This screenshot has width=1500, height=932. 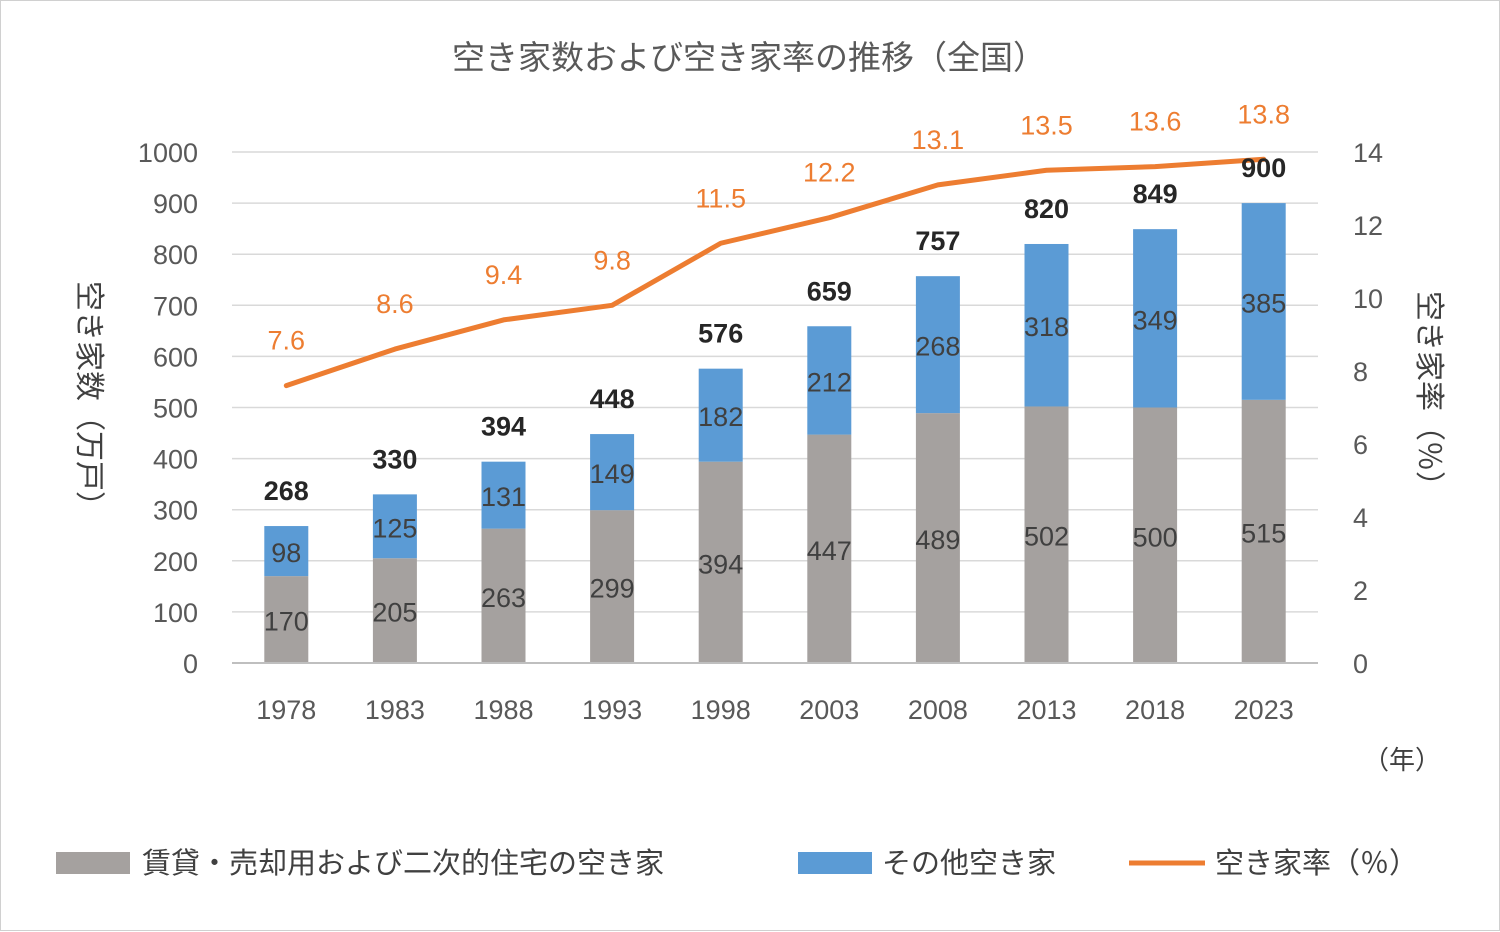 What do you see at coordinates (721, 710) in the screenshot?
I see `x-tick-label: 1998` at bounding box center [721, 710].